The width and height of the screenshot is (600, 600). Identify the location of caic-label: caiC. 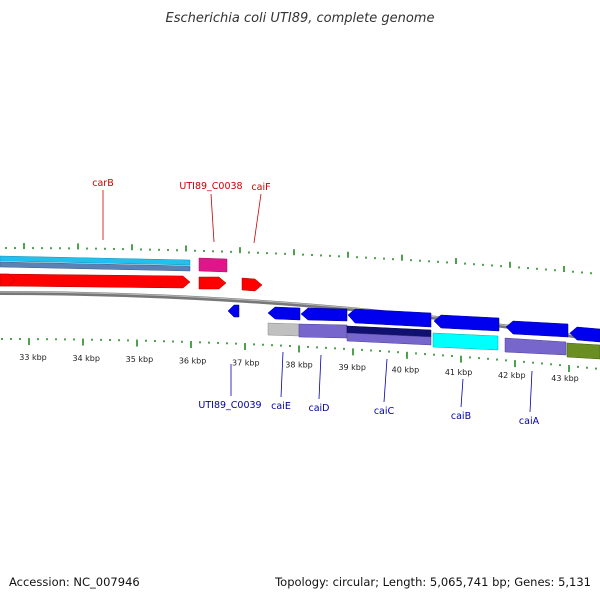
(384, 411).